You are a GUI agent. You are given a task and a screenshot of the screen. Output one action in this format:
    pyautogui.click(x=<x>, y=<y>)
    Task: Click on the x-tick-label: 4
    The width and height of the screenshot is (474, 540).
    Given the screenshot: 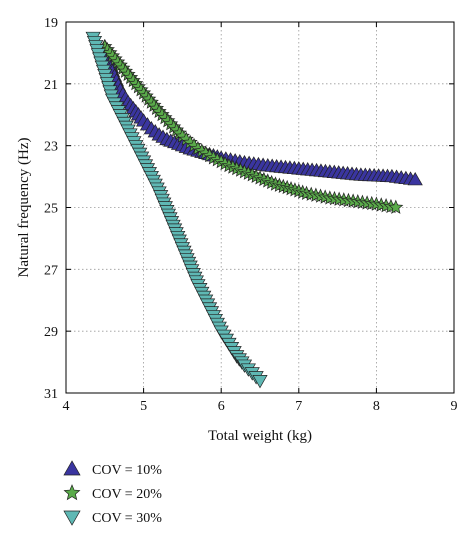 What is the action you would take?
    pyautogui.click(x=66, y=406)
    